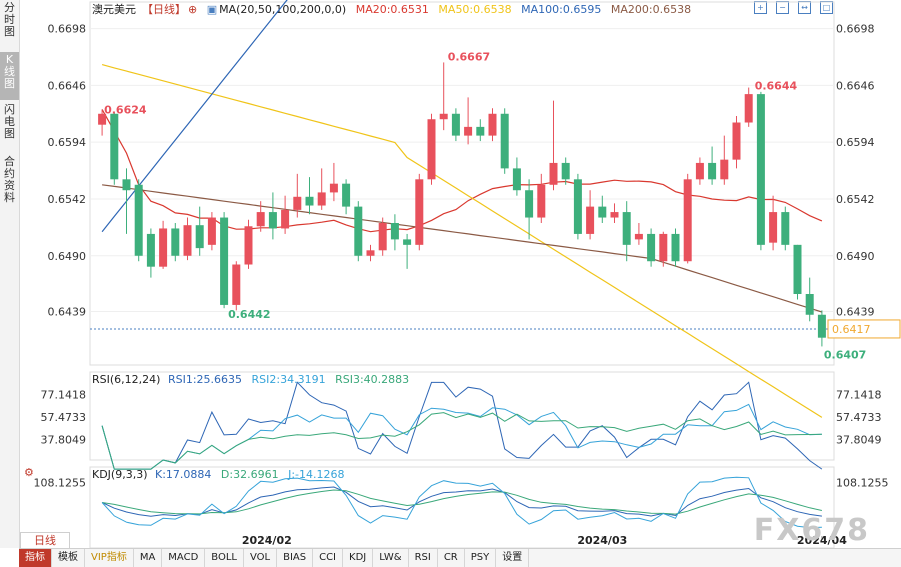  What do you see at coordinates (64, 417) in the screenshot?
I see `rsi-y-label-left: 57.4733` at bounding box center [64, 417].